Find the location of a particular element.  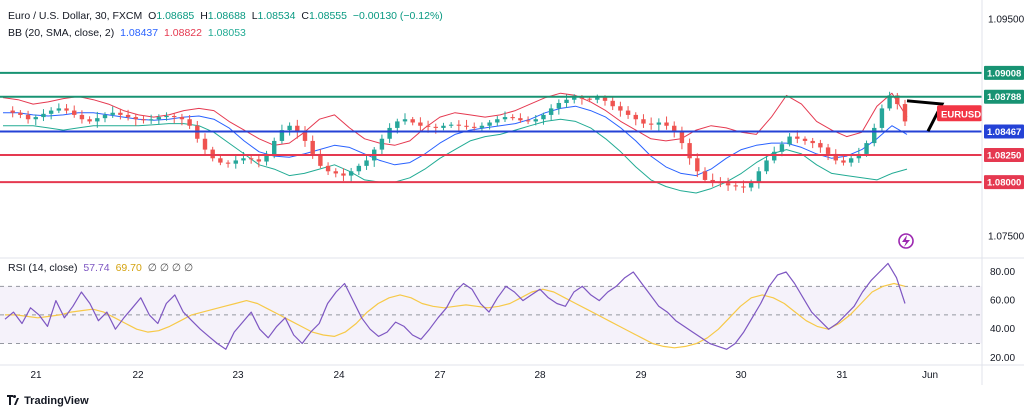

bb-upper-line is located at coordinates (455, 119).